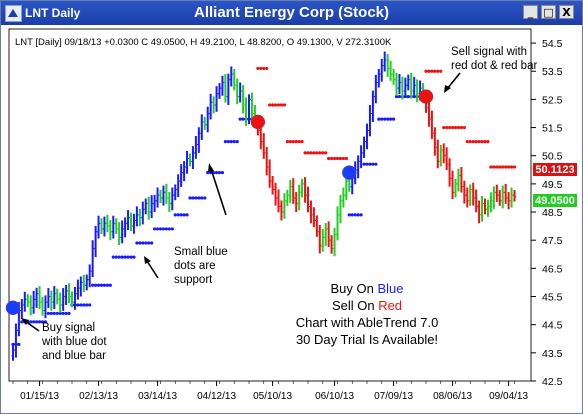  What do you see at coordinates (566, 12) in the screenshot?
I see `close-button: X` at bounding box center [566, 12].